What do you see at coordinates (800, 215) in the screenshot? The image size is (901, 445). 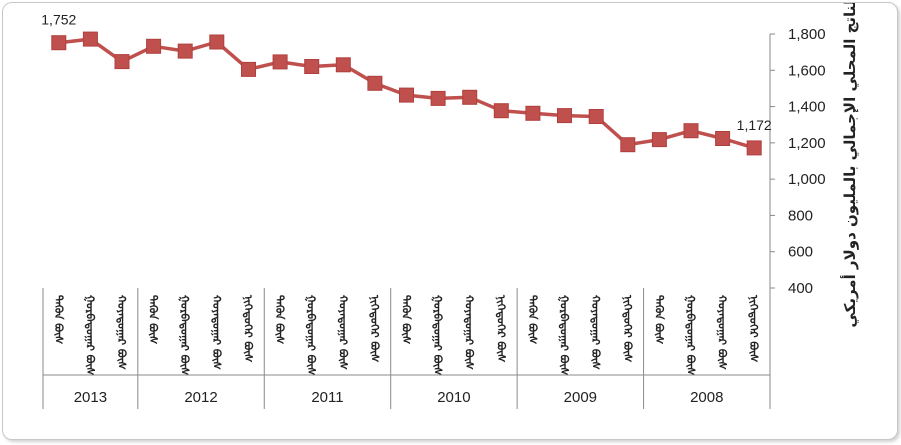 I see `y-tick-label: 800` at bounding box center [800, 215].